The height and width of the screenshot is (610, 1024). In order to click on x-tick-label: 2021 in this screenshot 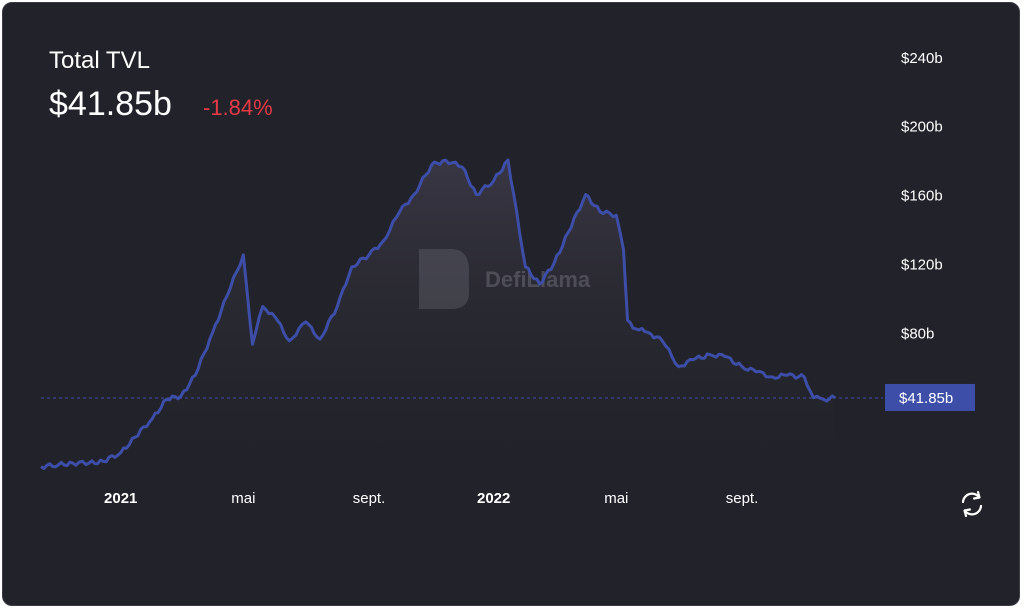, I will do `click(120, 498)`.